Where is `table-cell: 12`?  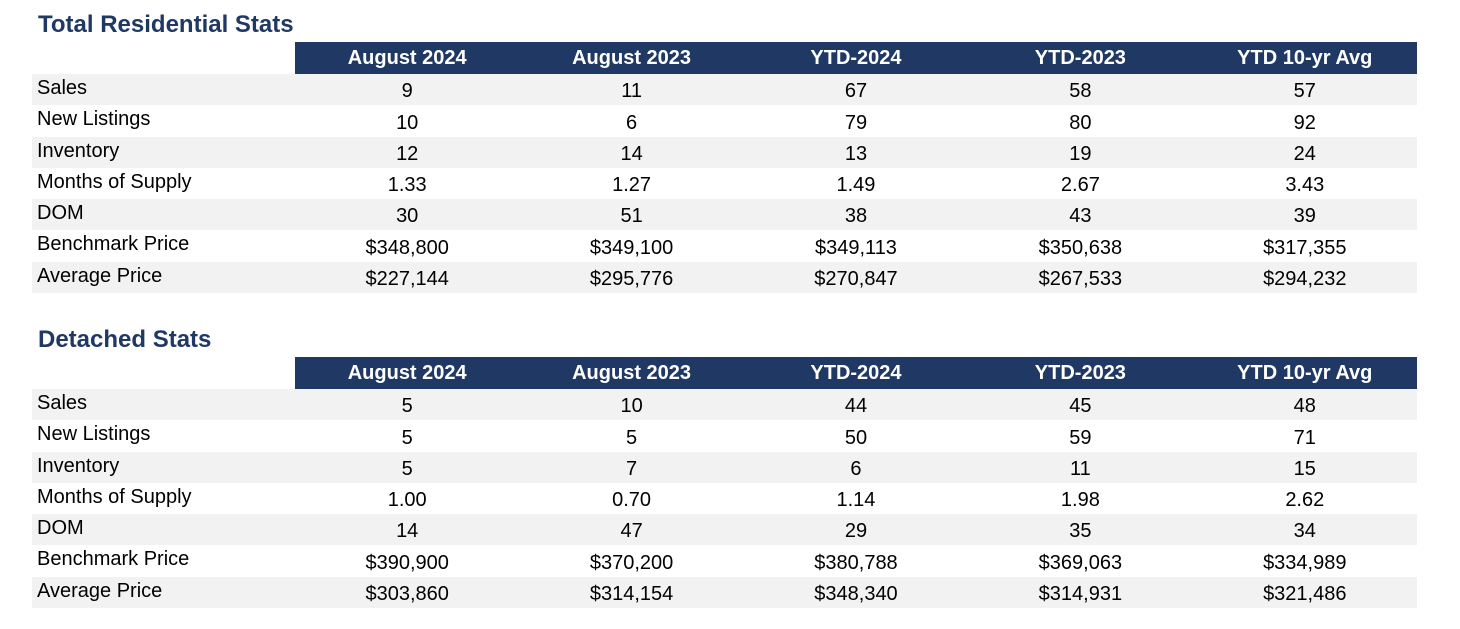
table-cell: 12 is located at coordinates (407, 152).